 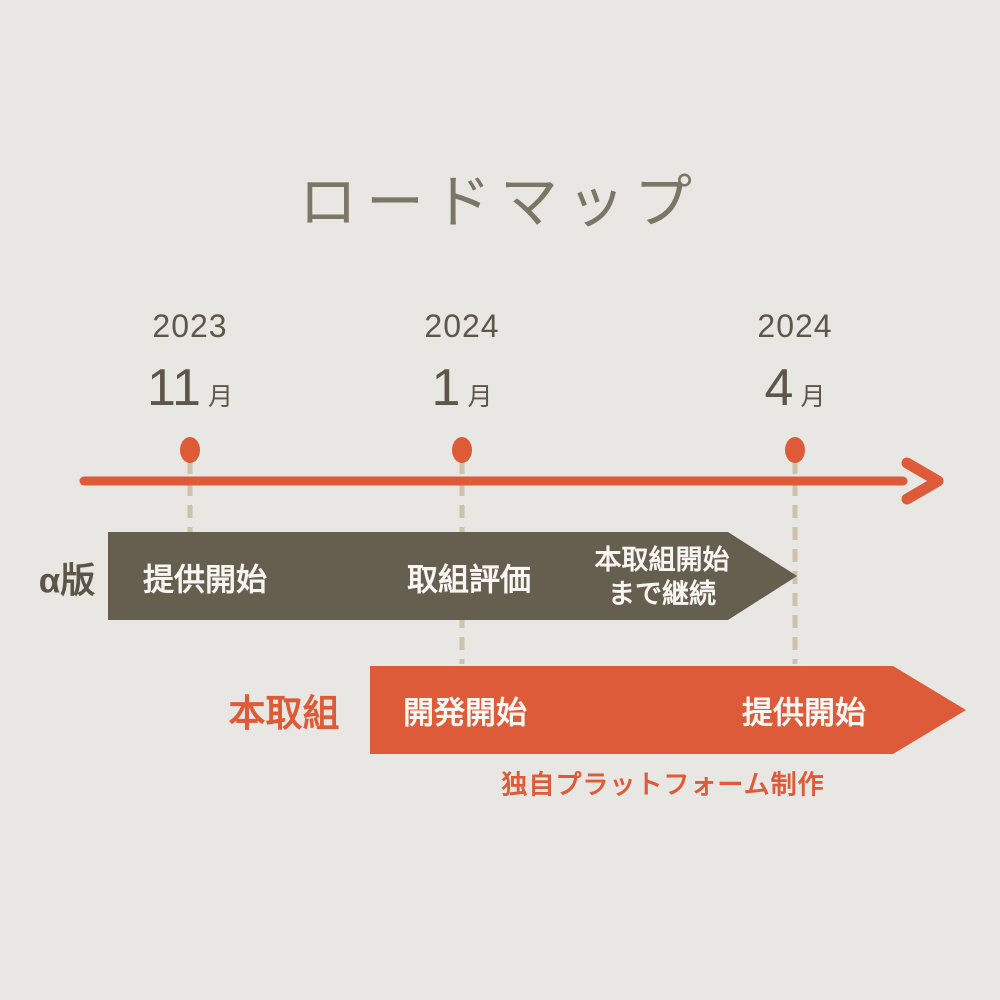 What do you see at coordinates (668, 710) in the screenshot?
I see `main-phase-arrow-bar` at bounding box center [668, 710].